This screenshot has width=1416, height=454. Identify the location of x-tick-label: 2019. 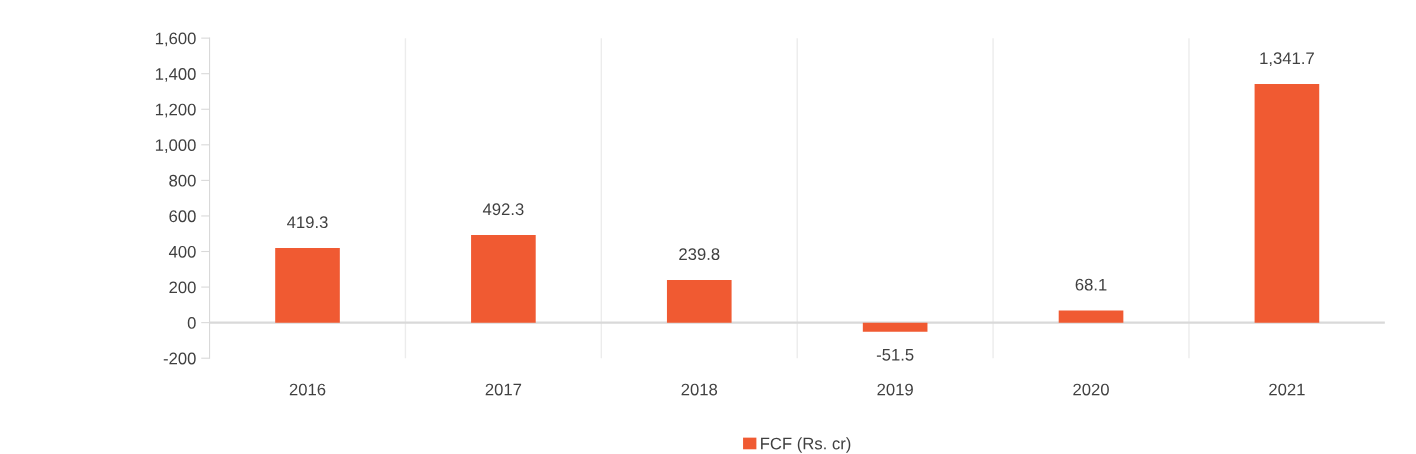
(895, 389).